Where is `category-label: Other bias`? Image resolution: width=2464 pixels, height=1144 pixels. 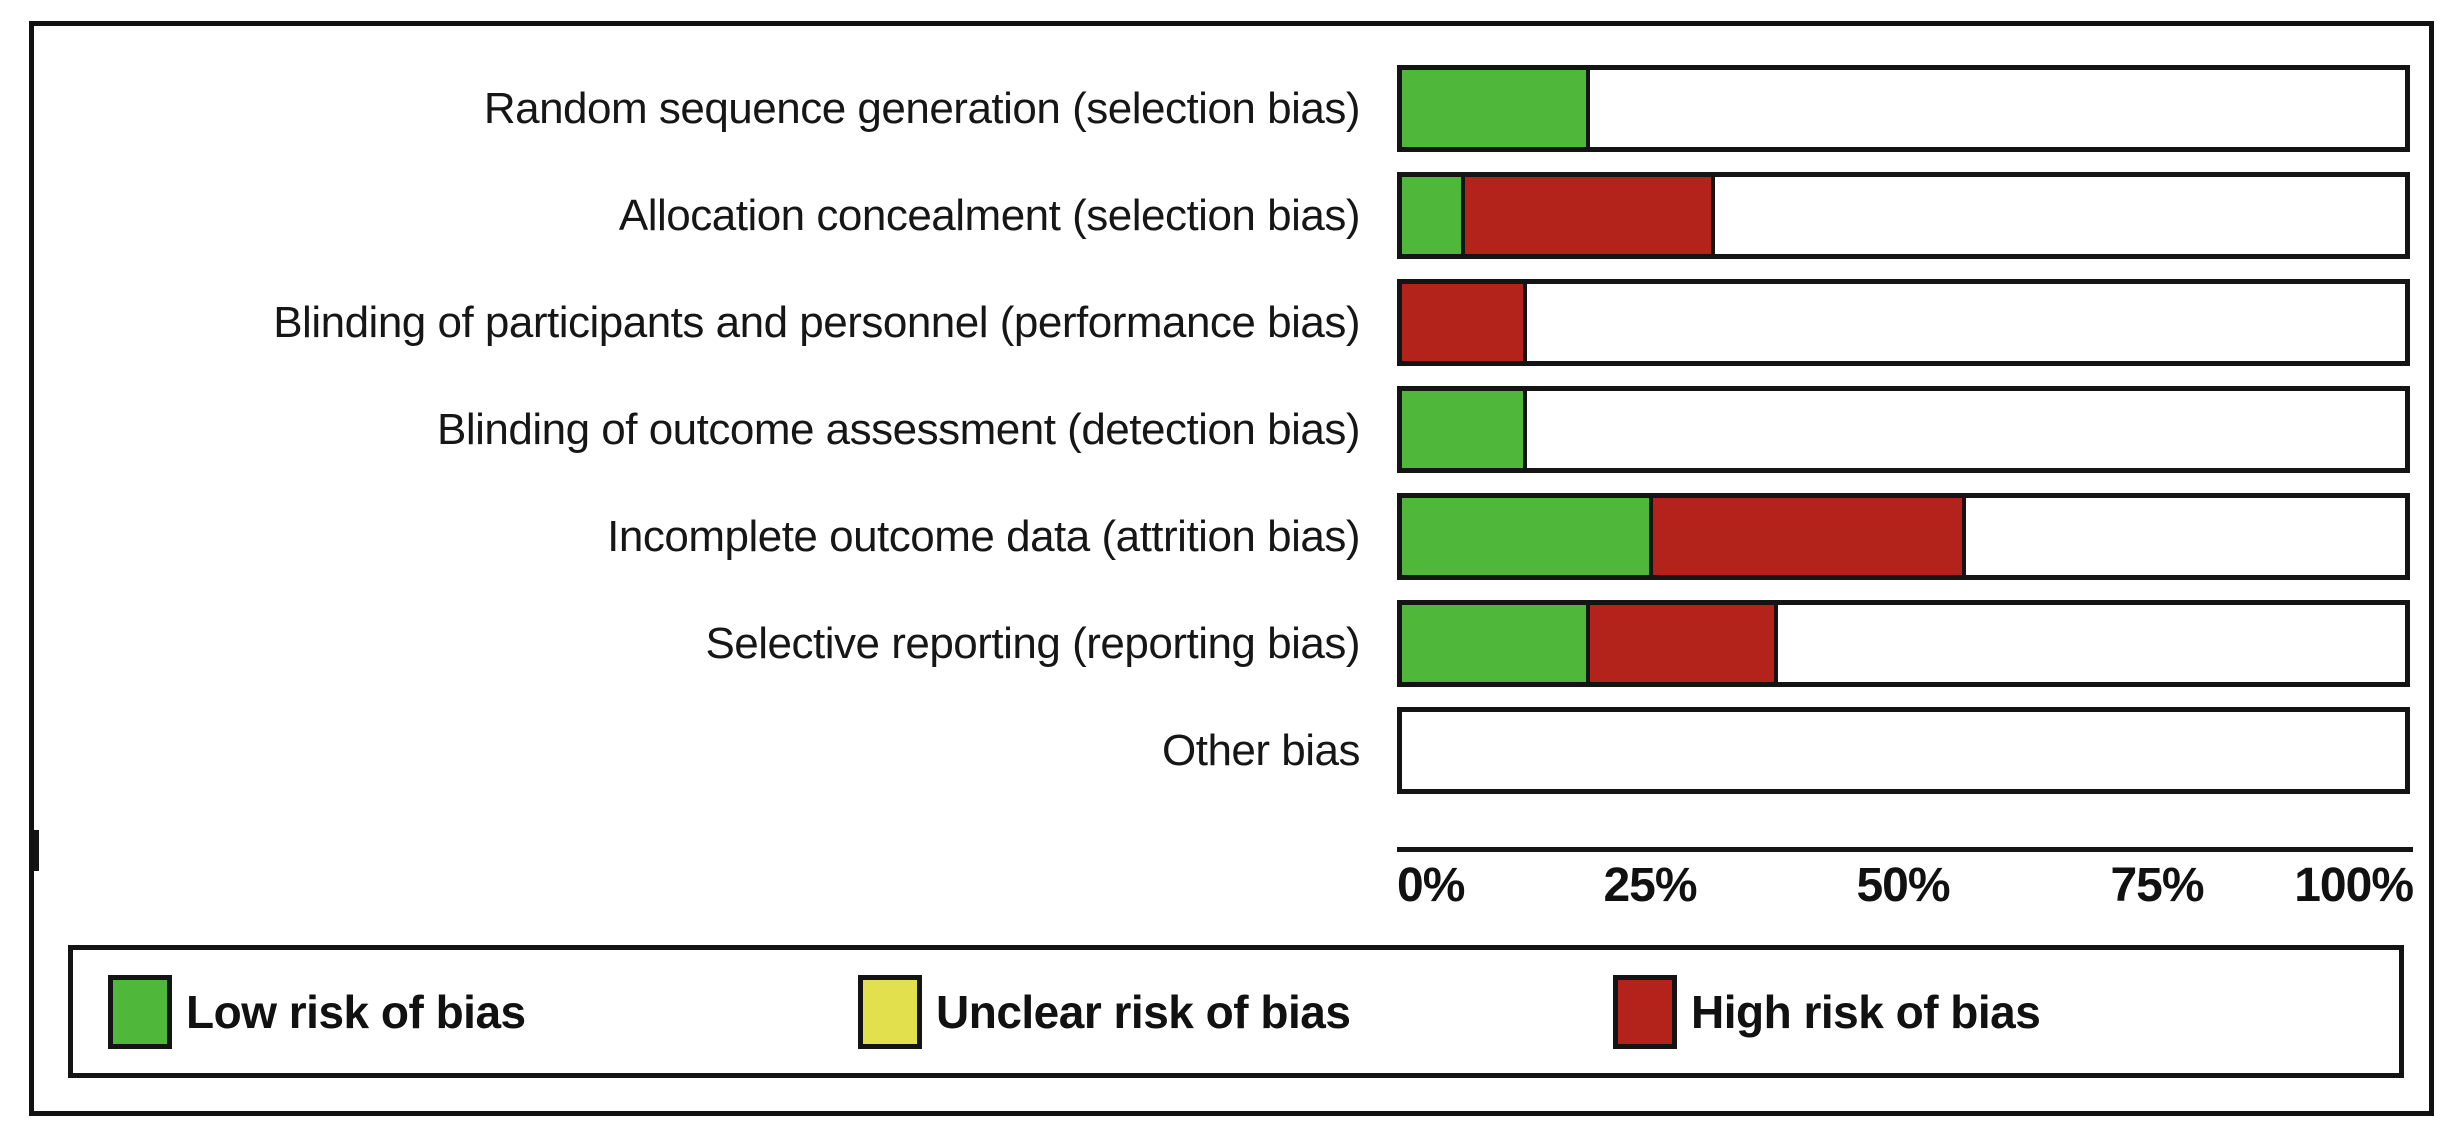 category-label: Other bias is located at coordinates (1261, 750).